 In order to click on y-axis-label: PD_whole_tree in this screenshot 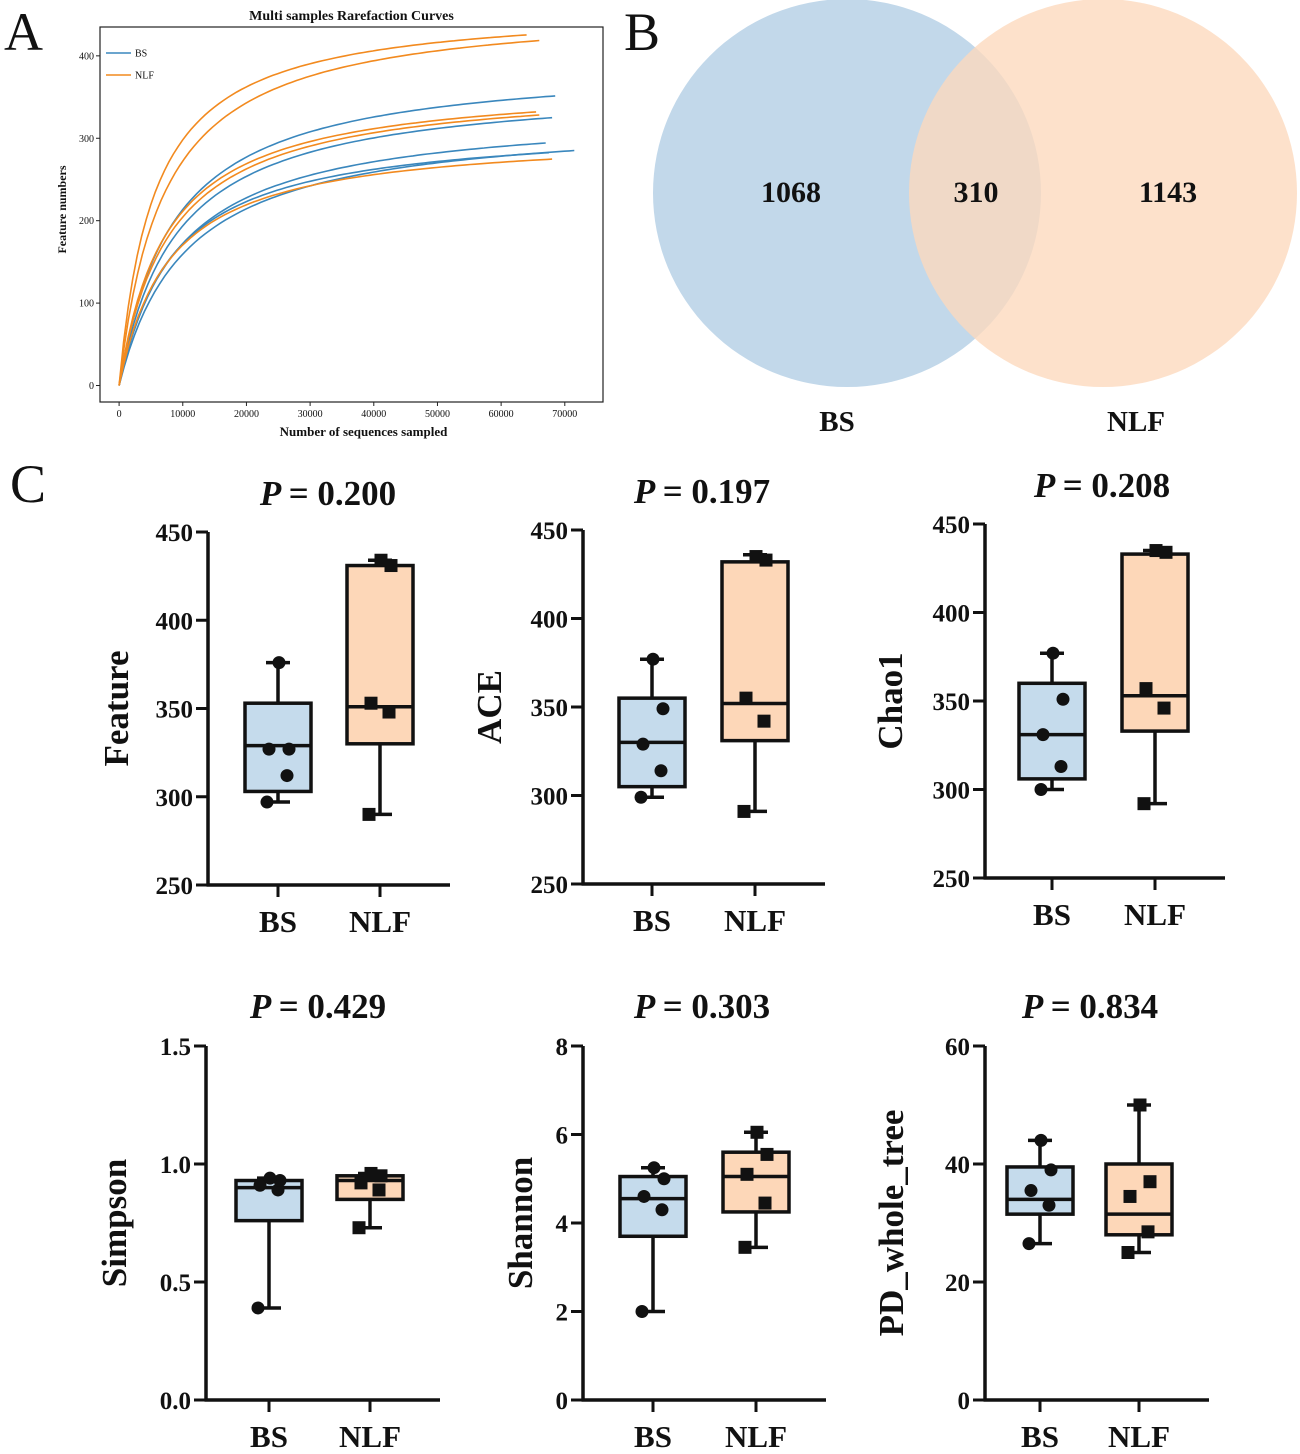, I will do `click(891, 1223)`.